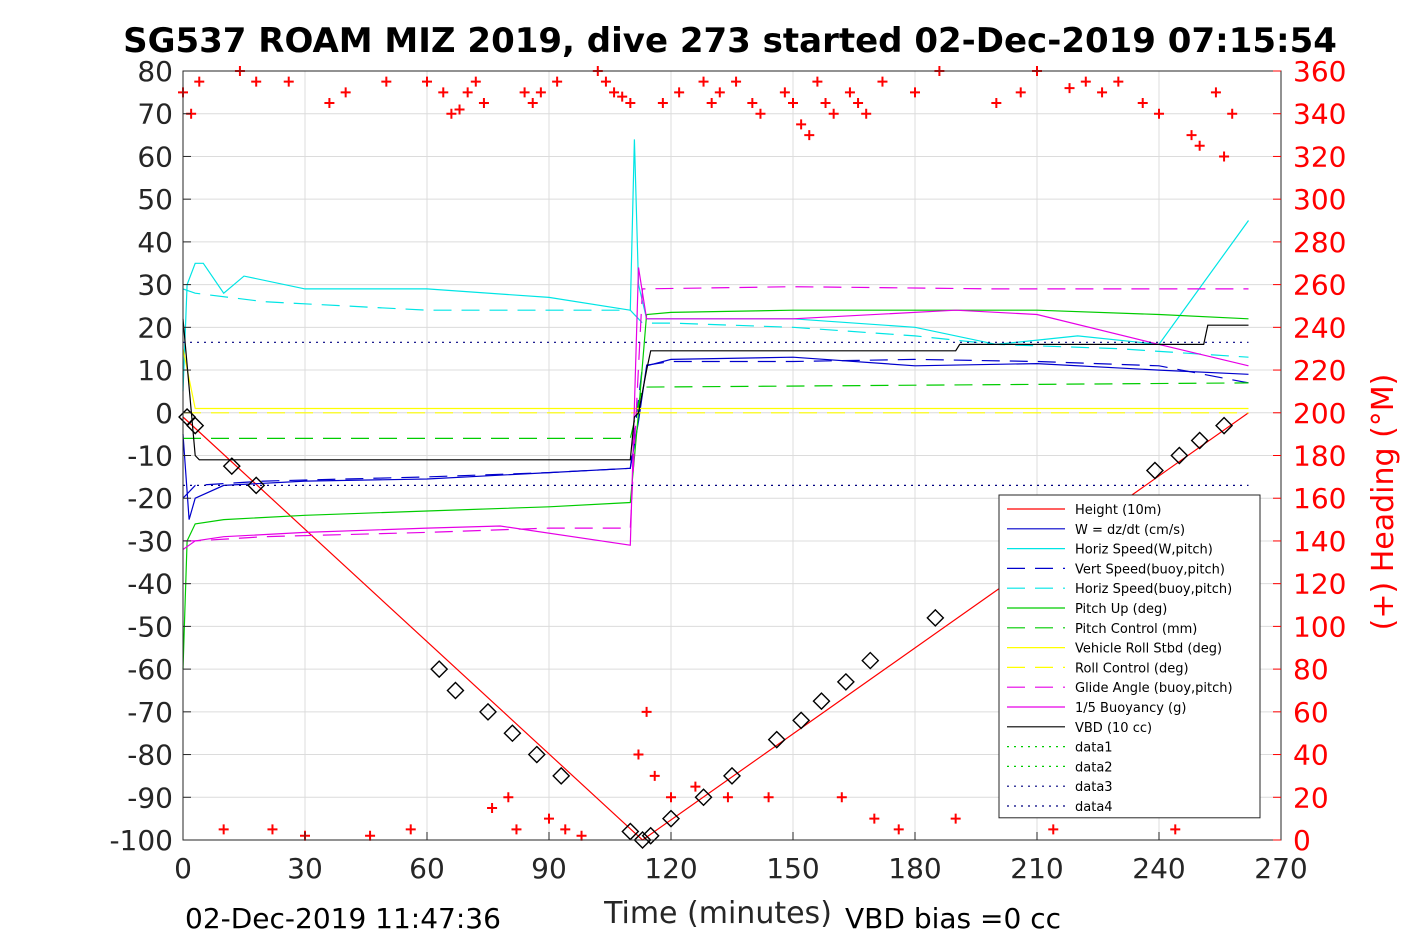 This screenshot has height=945, width=1417. I want to click on y-right-tick-label: 160, so click(1319, 498).